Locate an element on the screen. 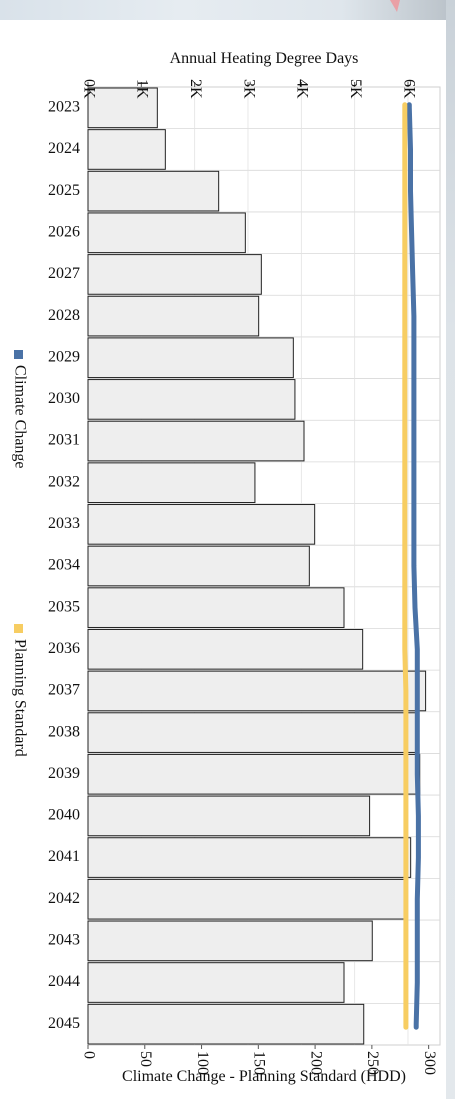 This screenshot has height=1099, width=455. line-axis-tick-label: 100 is located at coordinates (202, 1063).